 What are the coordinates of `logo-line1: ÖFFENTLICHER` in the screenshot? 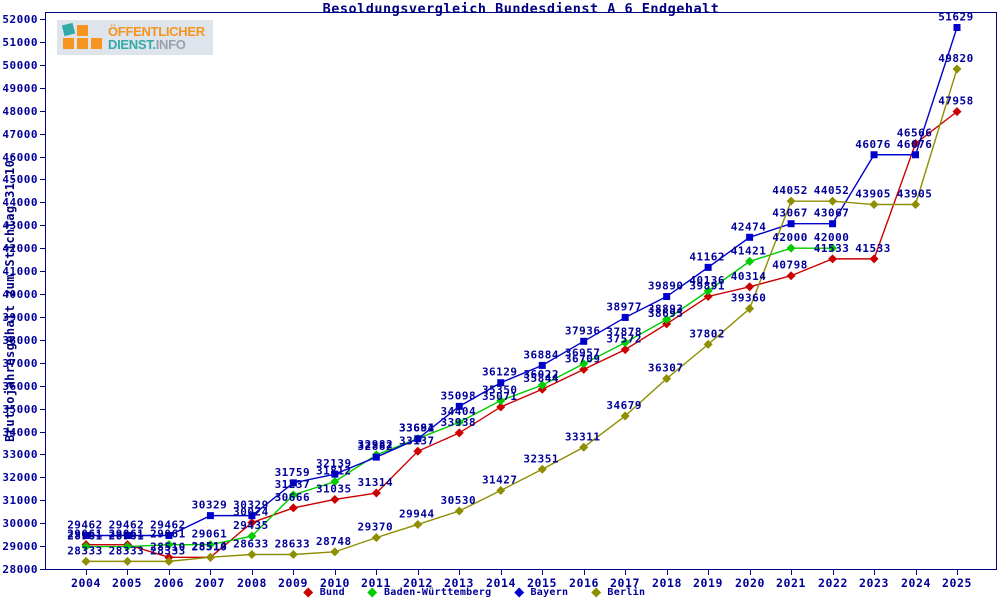 It's located at (156, 31).